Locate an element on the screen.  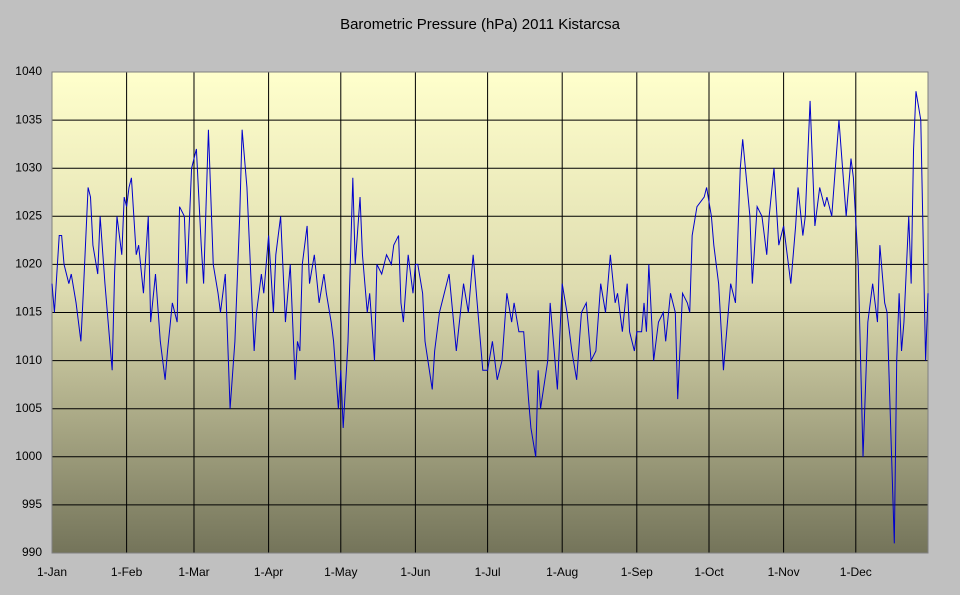
x-tick-label: 1-Aug is located at coordinates (562, 572).